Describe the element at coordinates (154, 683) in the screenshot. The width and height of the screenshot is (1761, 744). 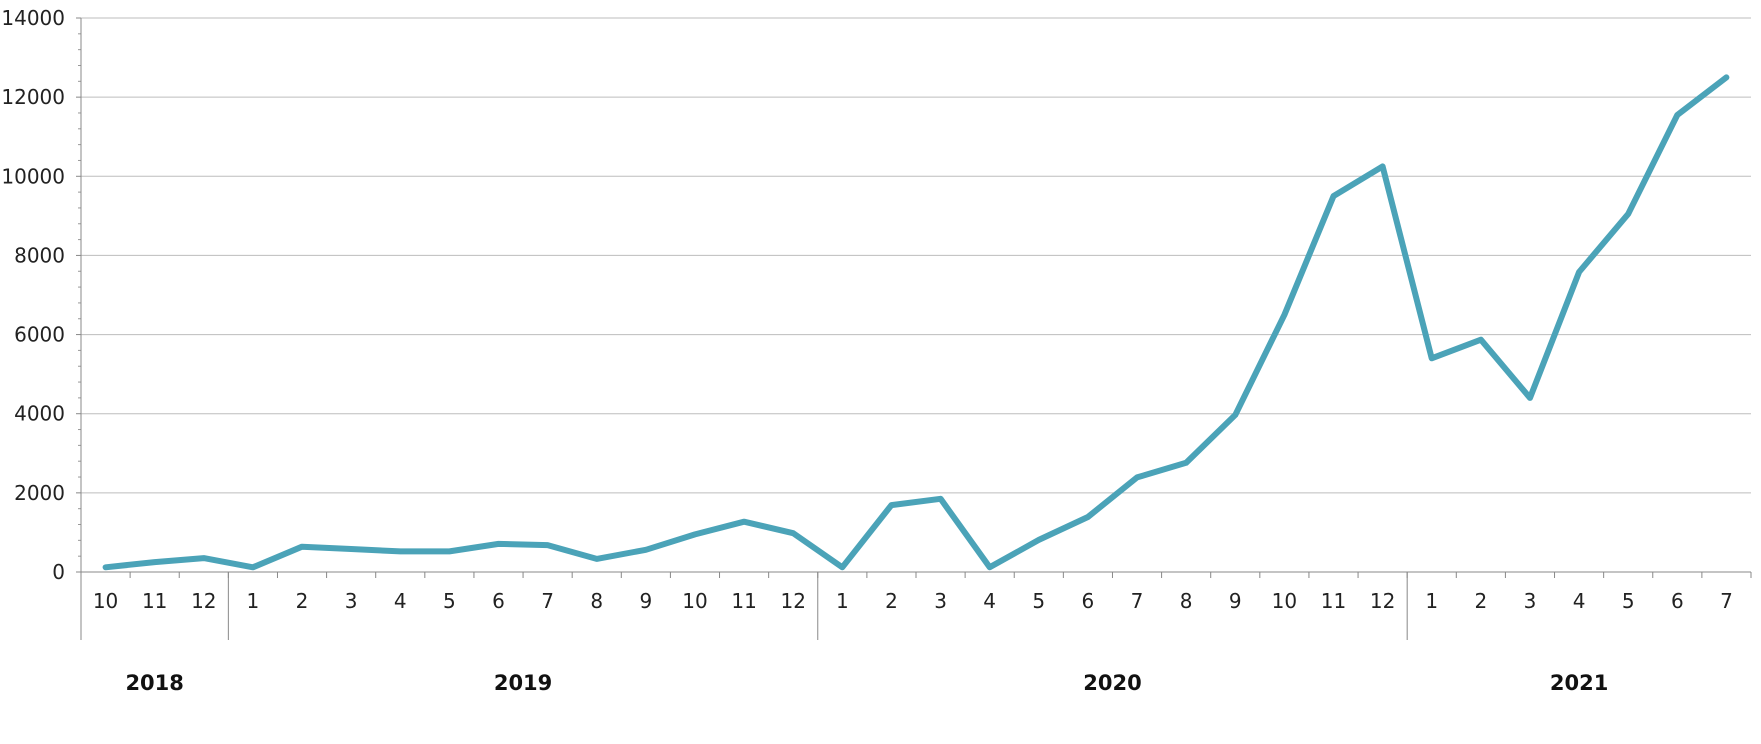
I see `year-label: 2018` at that location.